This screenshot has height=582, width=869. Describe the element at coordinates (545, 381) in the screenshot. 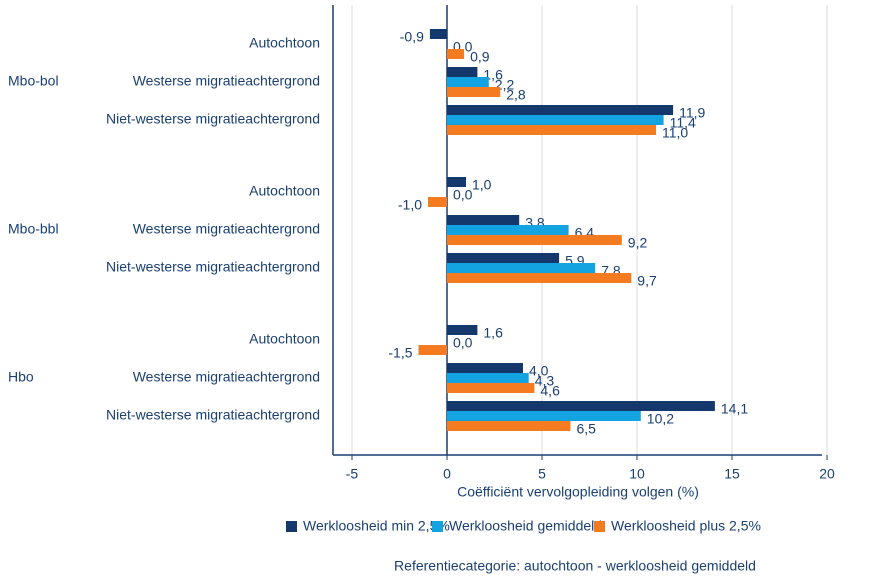

I see `value-label: 4,3` at that location.